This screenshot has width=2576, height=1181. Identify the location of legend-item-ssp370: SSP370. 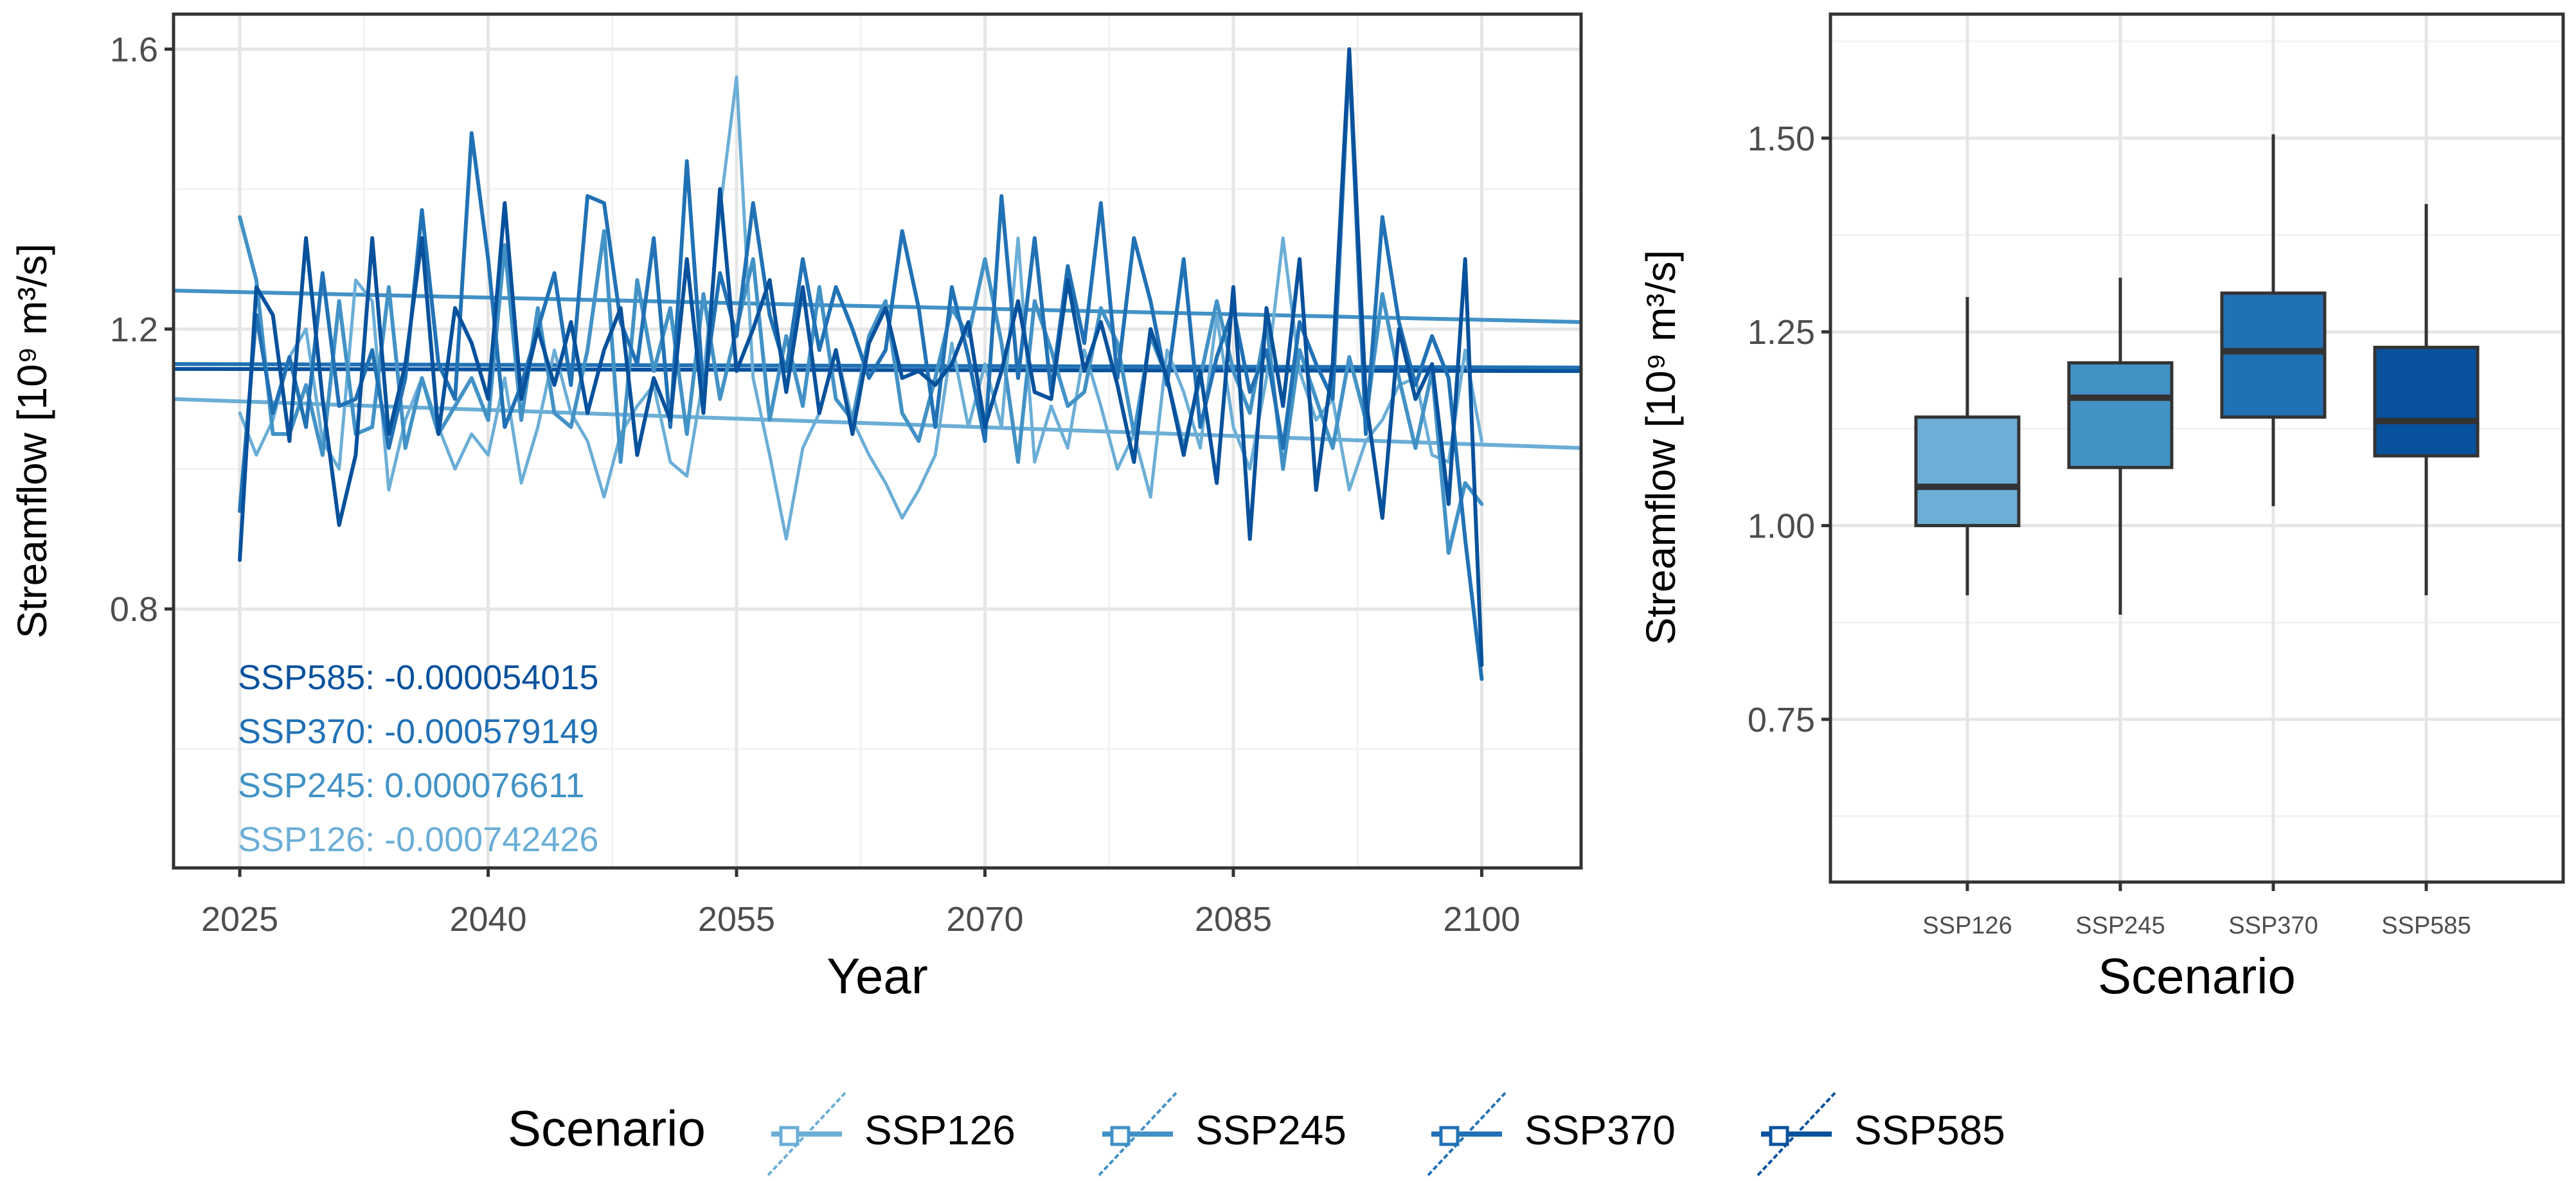
(1551, 1134).